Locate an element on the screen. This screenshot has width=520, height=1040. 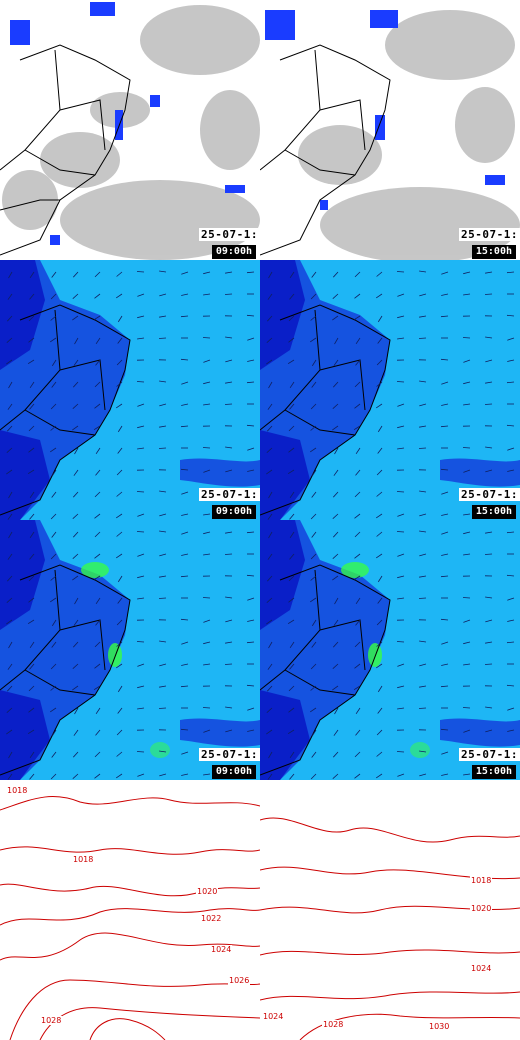
isobar-label: 1026 is located at coordinates (239, 980).